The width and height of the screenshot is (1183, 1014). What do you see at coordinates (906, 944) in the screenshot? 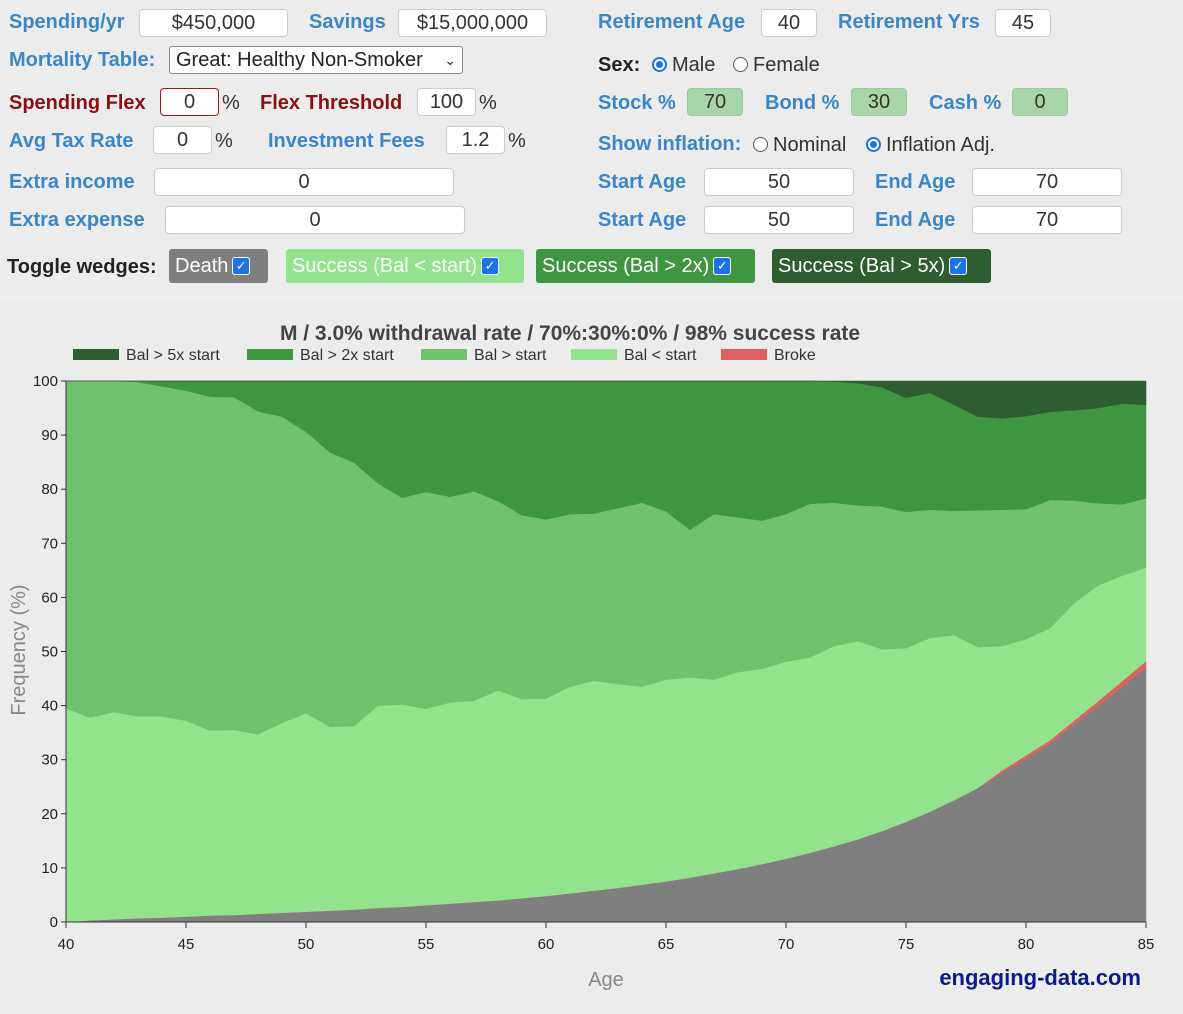
I see `x-tick-label: 75` at bounding box center [906, 944].